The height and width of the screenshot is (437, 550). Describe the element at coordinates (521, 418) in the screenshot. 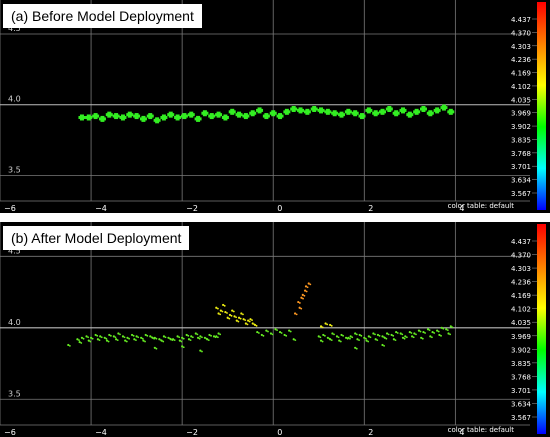

I see `colorbar-label: 3.567` at that location.